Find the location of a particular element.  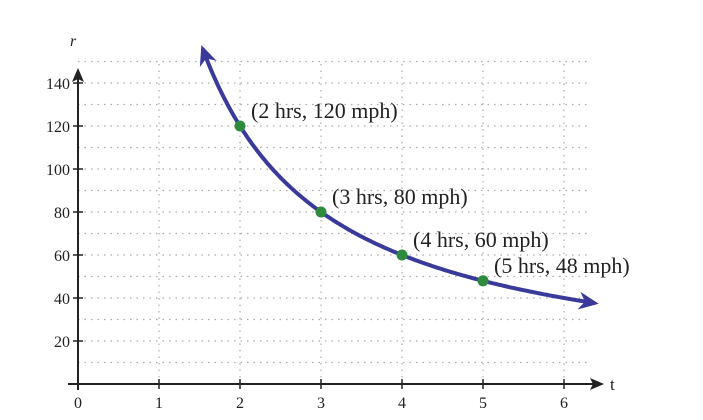

y-tick-label: 80 is located at coordinates (62, 213).